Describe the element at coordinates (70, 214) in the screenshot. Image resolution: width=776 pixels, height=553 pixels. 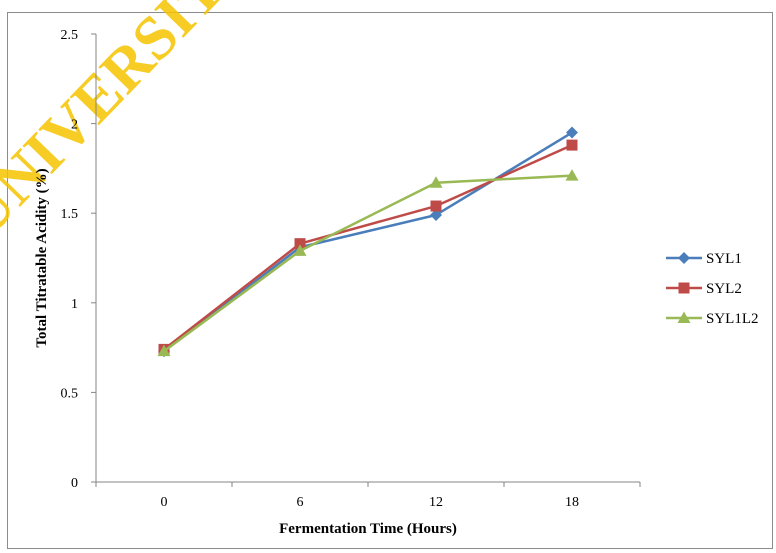
I see `y-tick-label: 1.5` at that location.